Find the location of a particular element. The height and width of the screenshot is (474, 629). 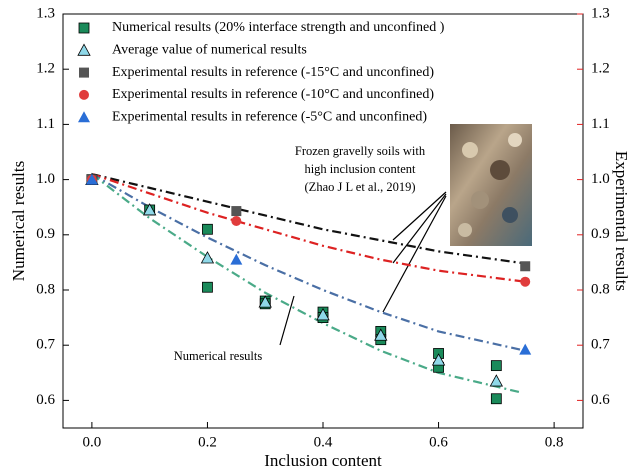

y2-tick-label: 0.8 is located at coordinates (600, 289).